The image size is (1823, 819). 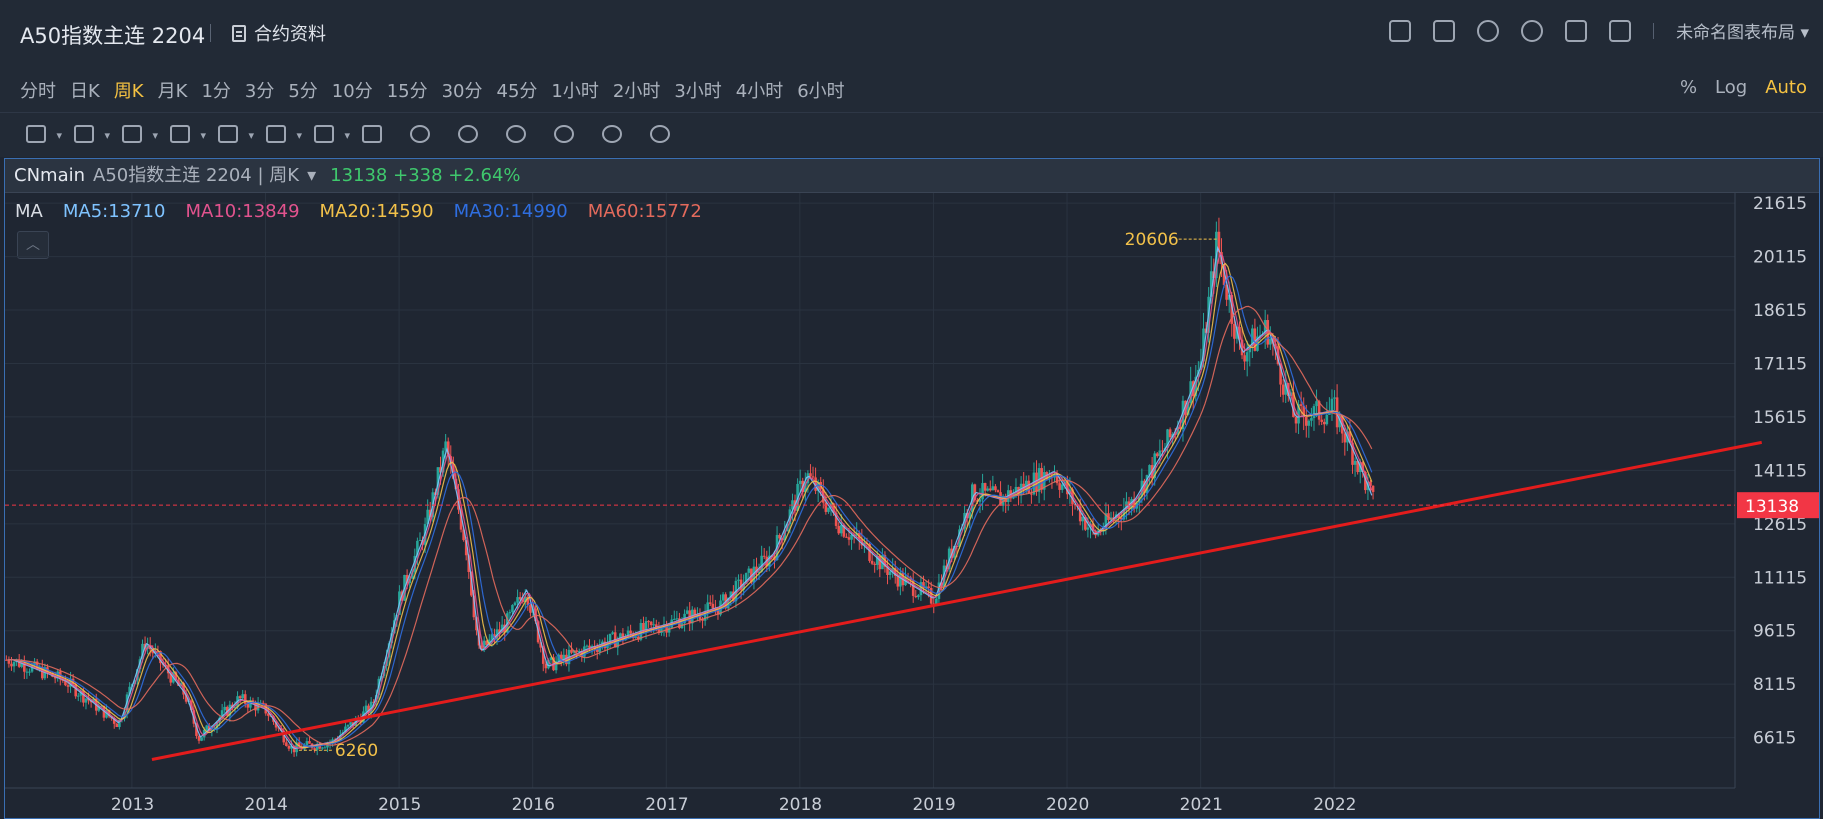 I want to click on lock-icon, so click(x=470, y=134).